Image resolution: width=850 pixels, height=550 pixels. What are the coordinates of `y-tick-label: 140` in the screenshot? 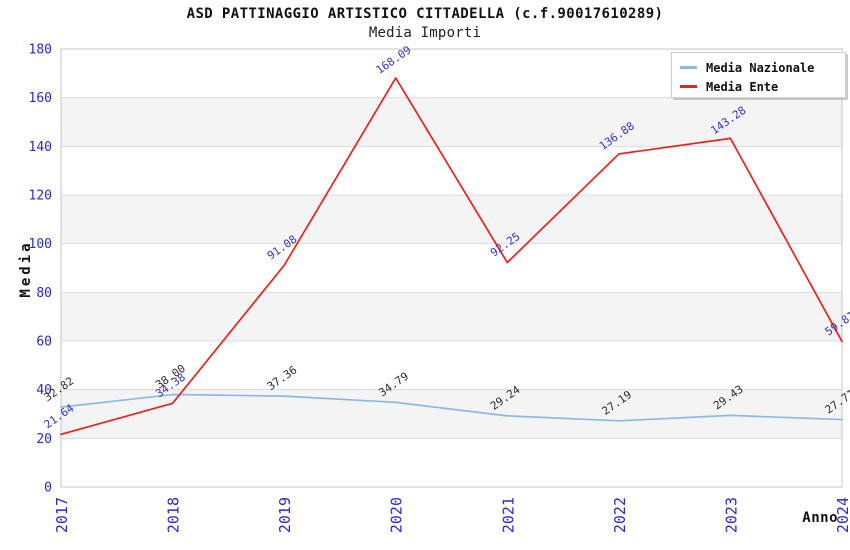 It's located at (40, 147).